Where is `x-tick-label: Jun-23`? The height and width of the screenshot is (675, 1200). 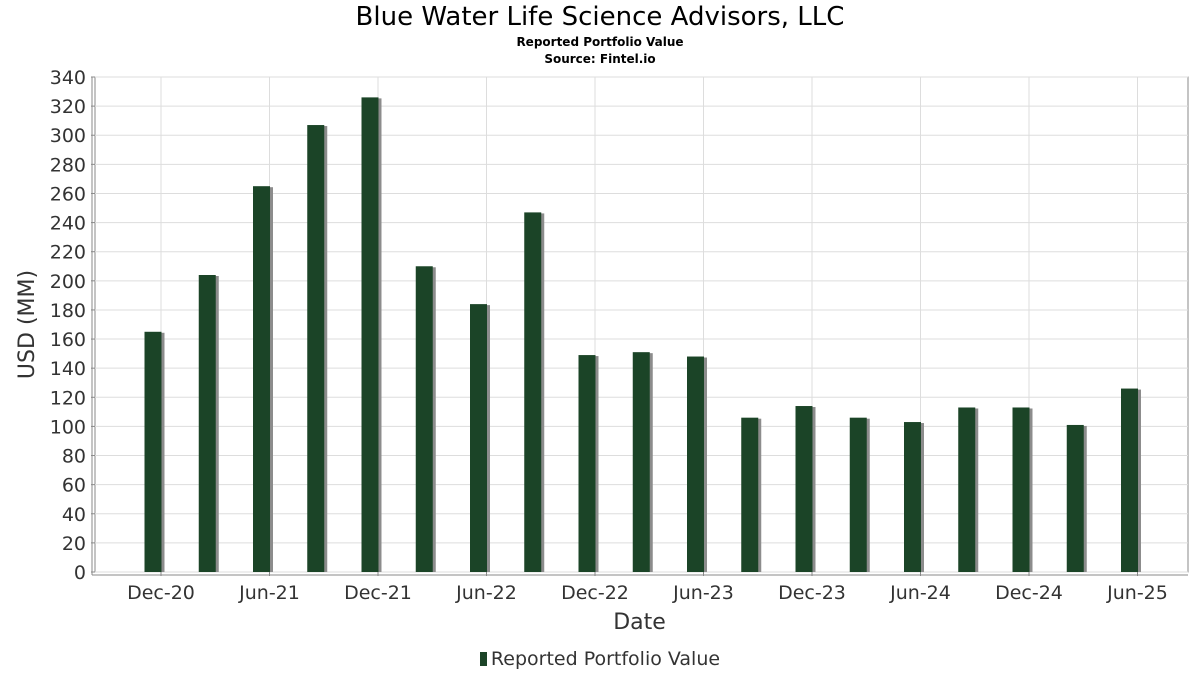 x-tick-label: Jun-23 is located at coordinates (703, 593).